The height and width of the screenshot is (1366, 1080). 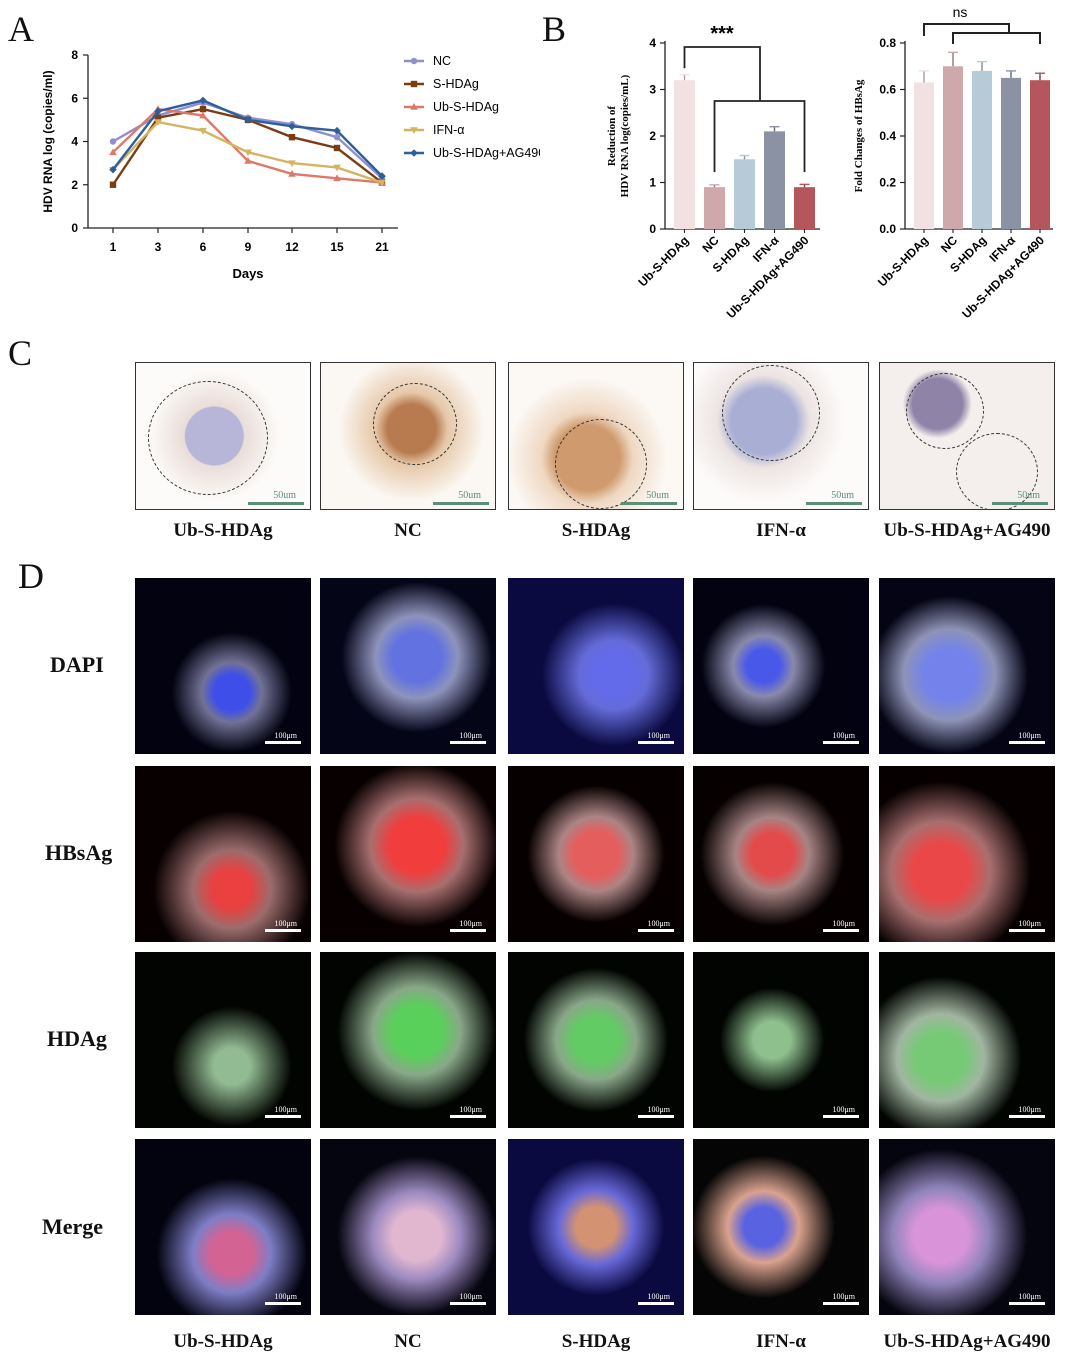 I want to click on ihc-caption: Ub-S-HDAg, so click(x=223, y=530).